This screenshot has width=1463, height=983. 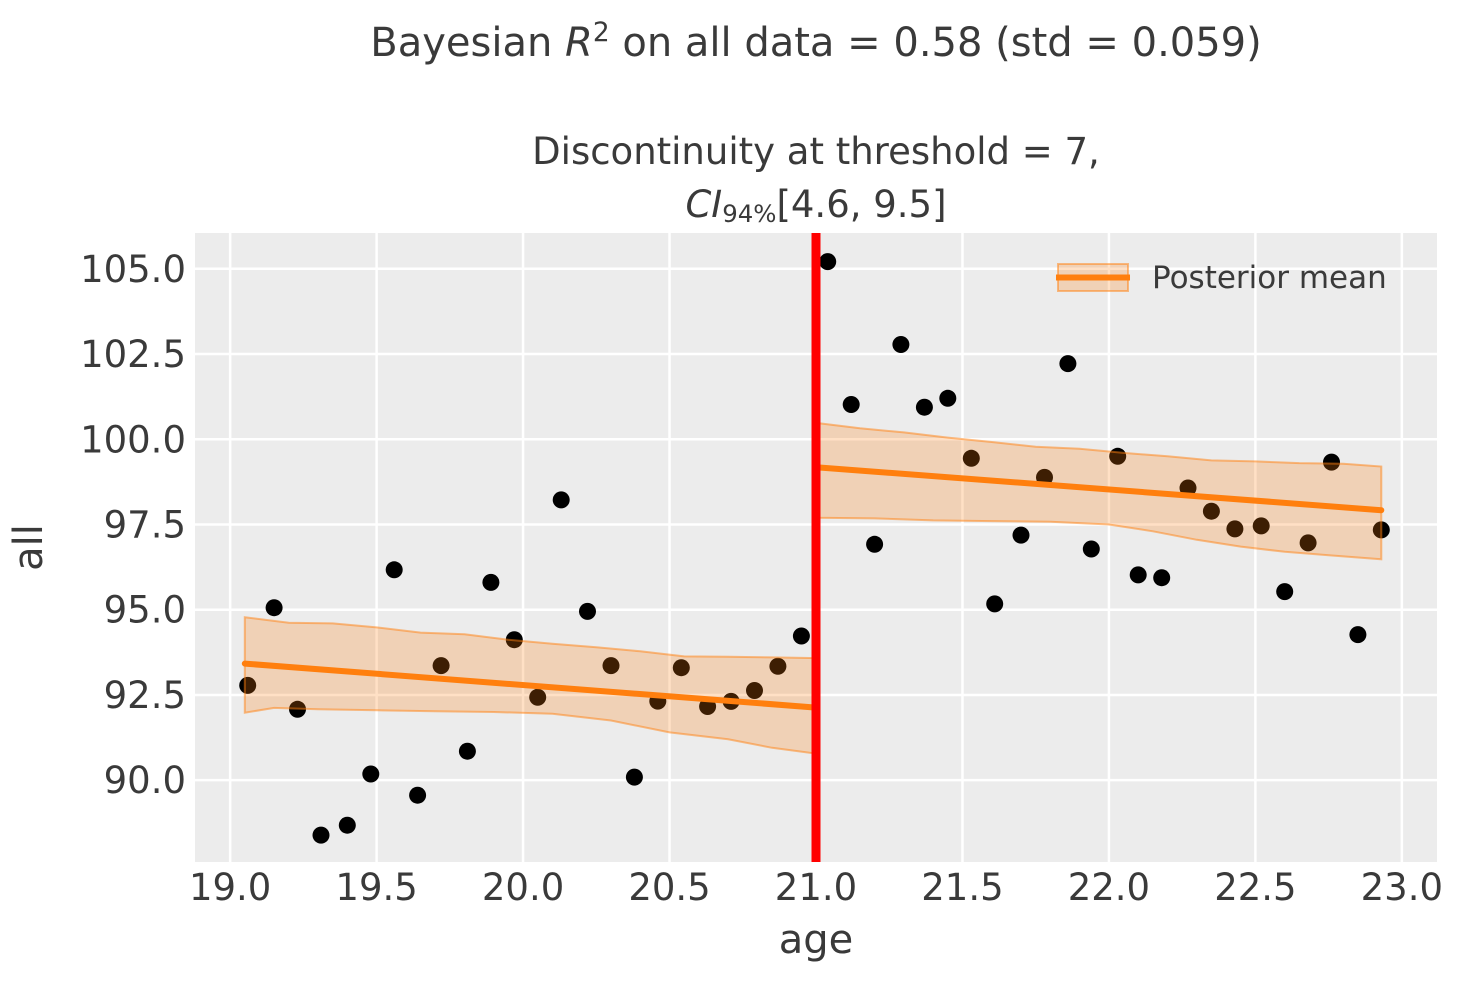 I want to click on ci-var: CI, so click(x=704, y=204).